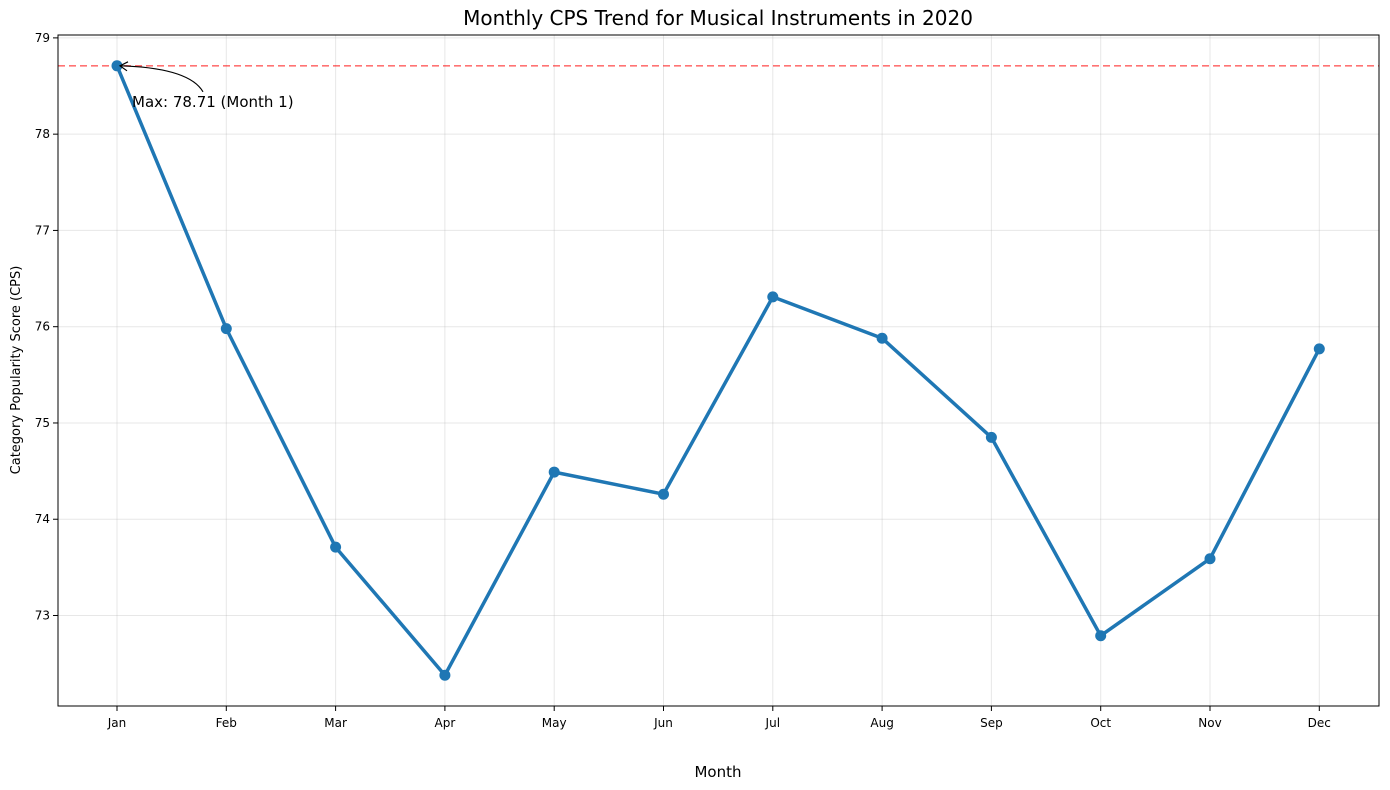  I want to click on x-tick-label: Jul, so click(772, 723).